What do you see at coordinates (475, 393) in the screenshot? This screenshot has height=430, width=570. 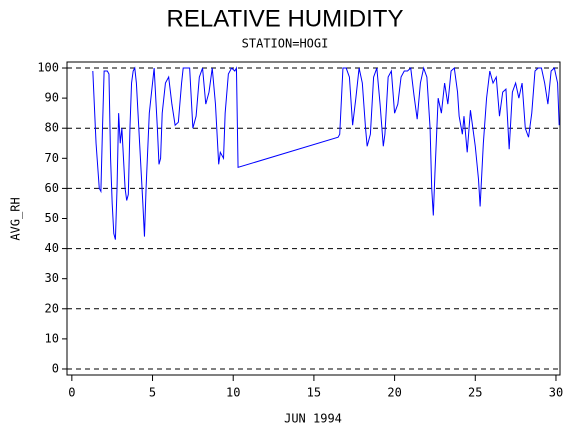 I see `x-tick-label: 25` at bounding box center [475, 393].